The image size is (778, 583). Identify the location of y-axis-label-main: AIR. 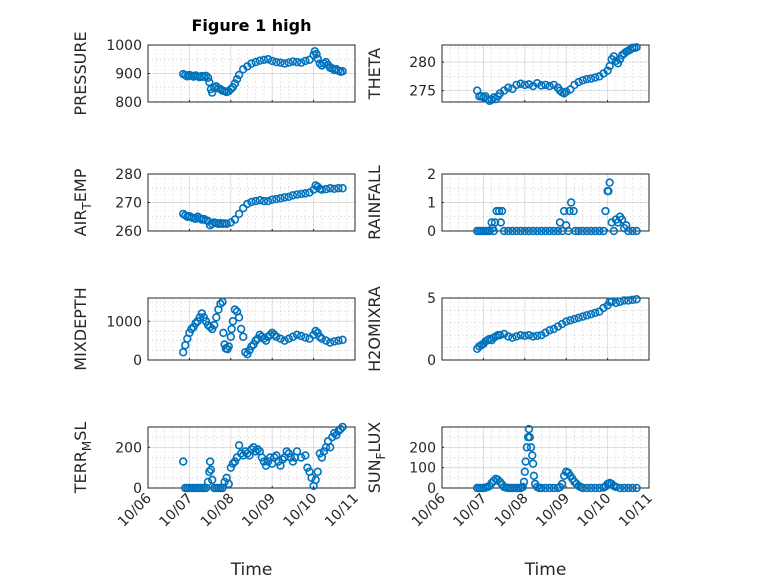
(80, 223).